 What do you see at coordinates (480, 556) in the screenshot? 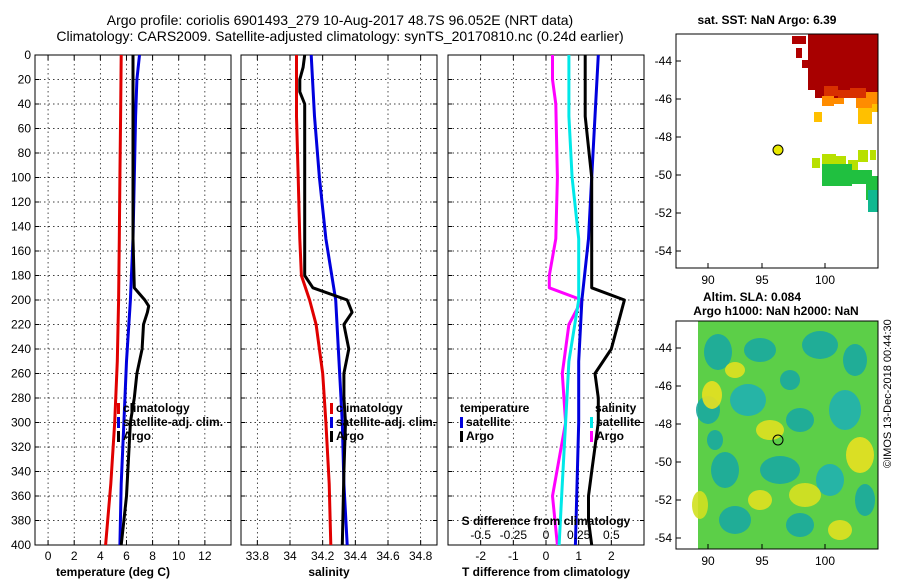
I see `x-tick-label: -2` at bounding box center [480, 556].